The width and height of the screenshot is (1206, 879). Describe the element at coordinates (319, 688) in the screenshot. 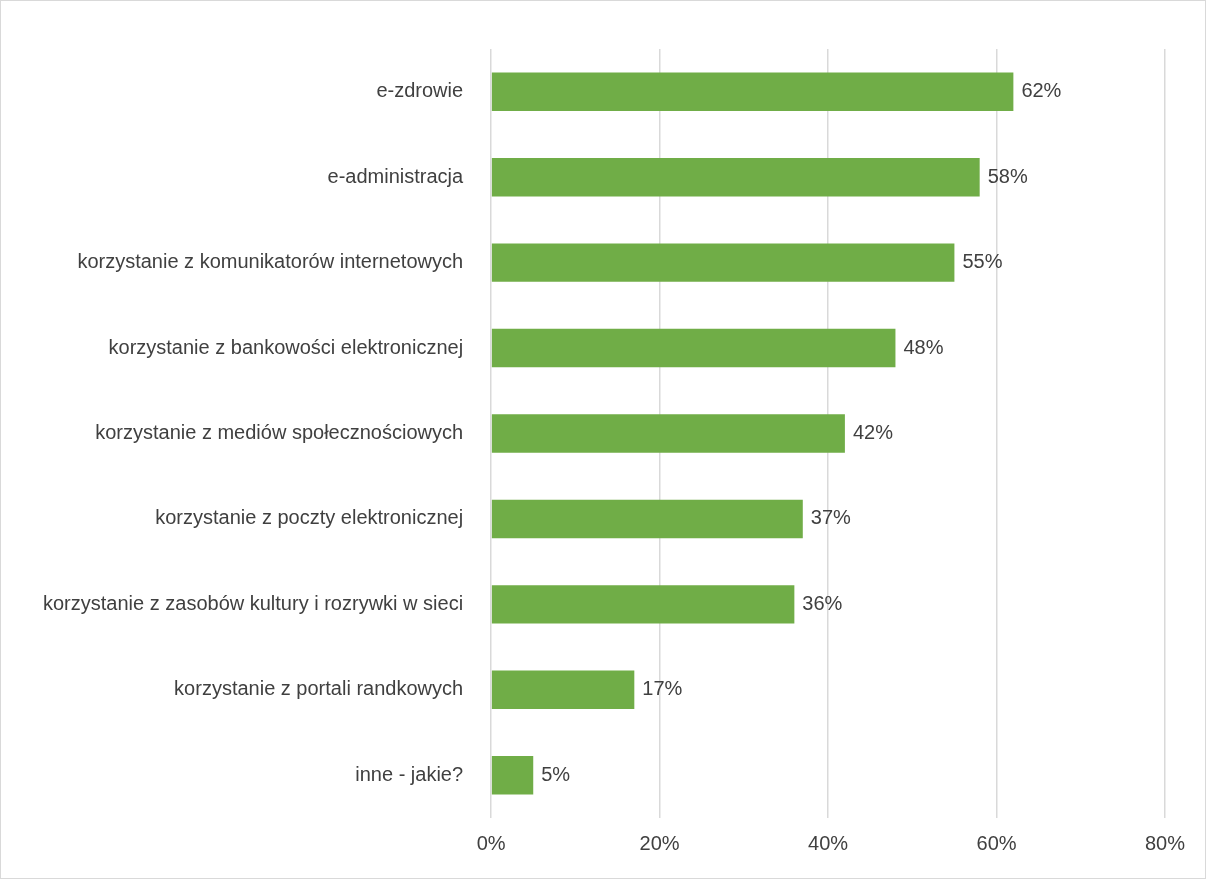

I see `y-tick-label: korzystanie z portali randkowych` at that location.